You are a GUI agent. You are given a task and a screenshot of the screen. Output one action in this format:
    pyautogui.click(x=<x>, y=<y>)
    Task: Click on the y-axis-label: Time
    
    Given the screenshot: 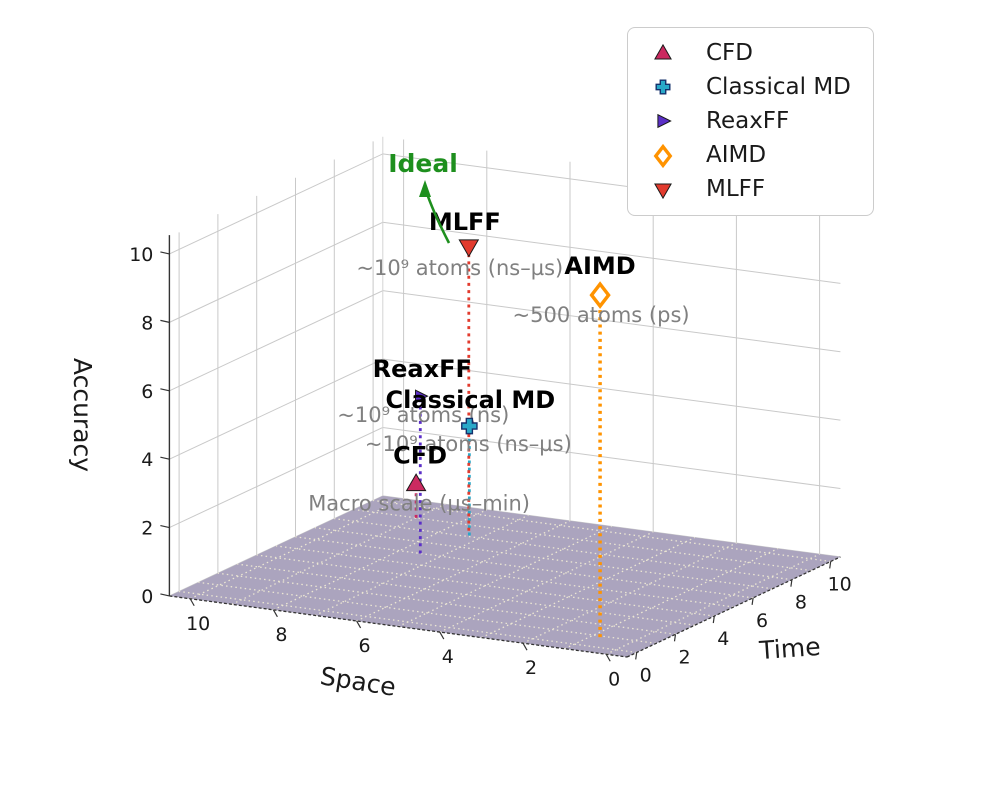 What is the action you would take?
    pyautogui.click(x=789, y=648)
    